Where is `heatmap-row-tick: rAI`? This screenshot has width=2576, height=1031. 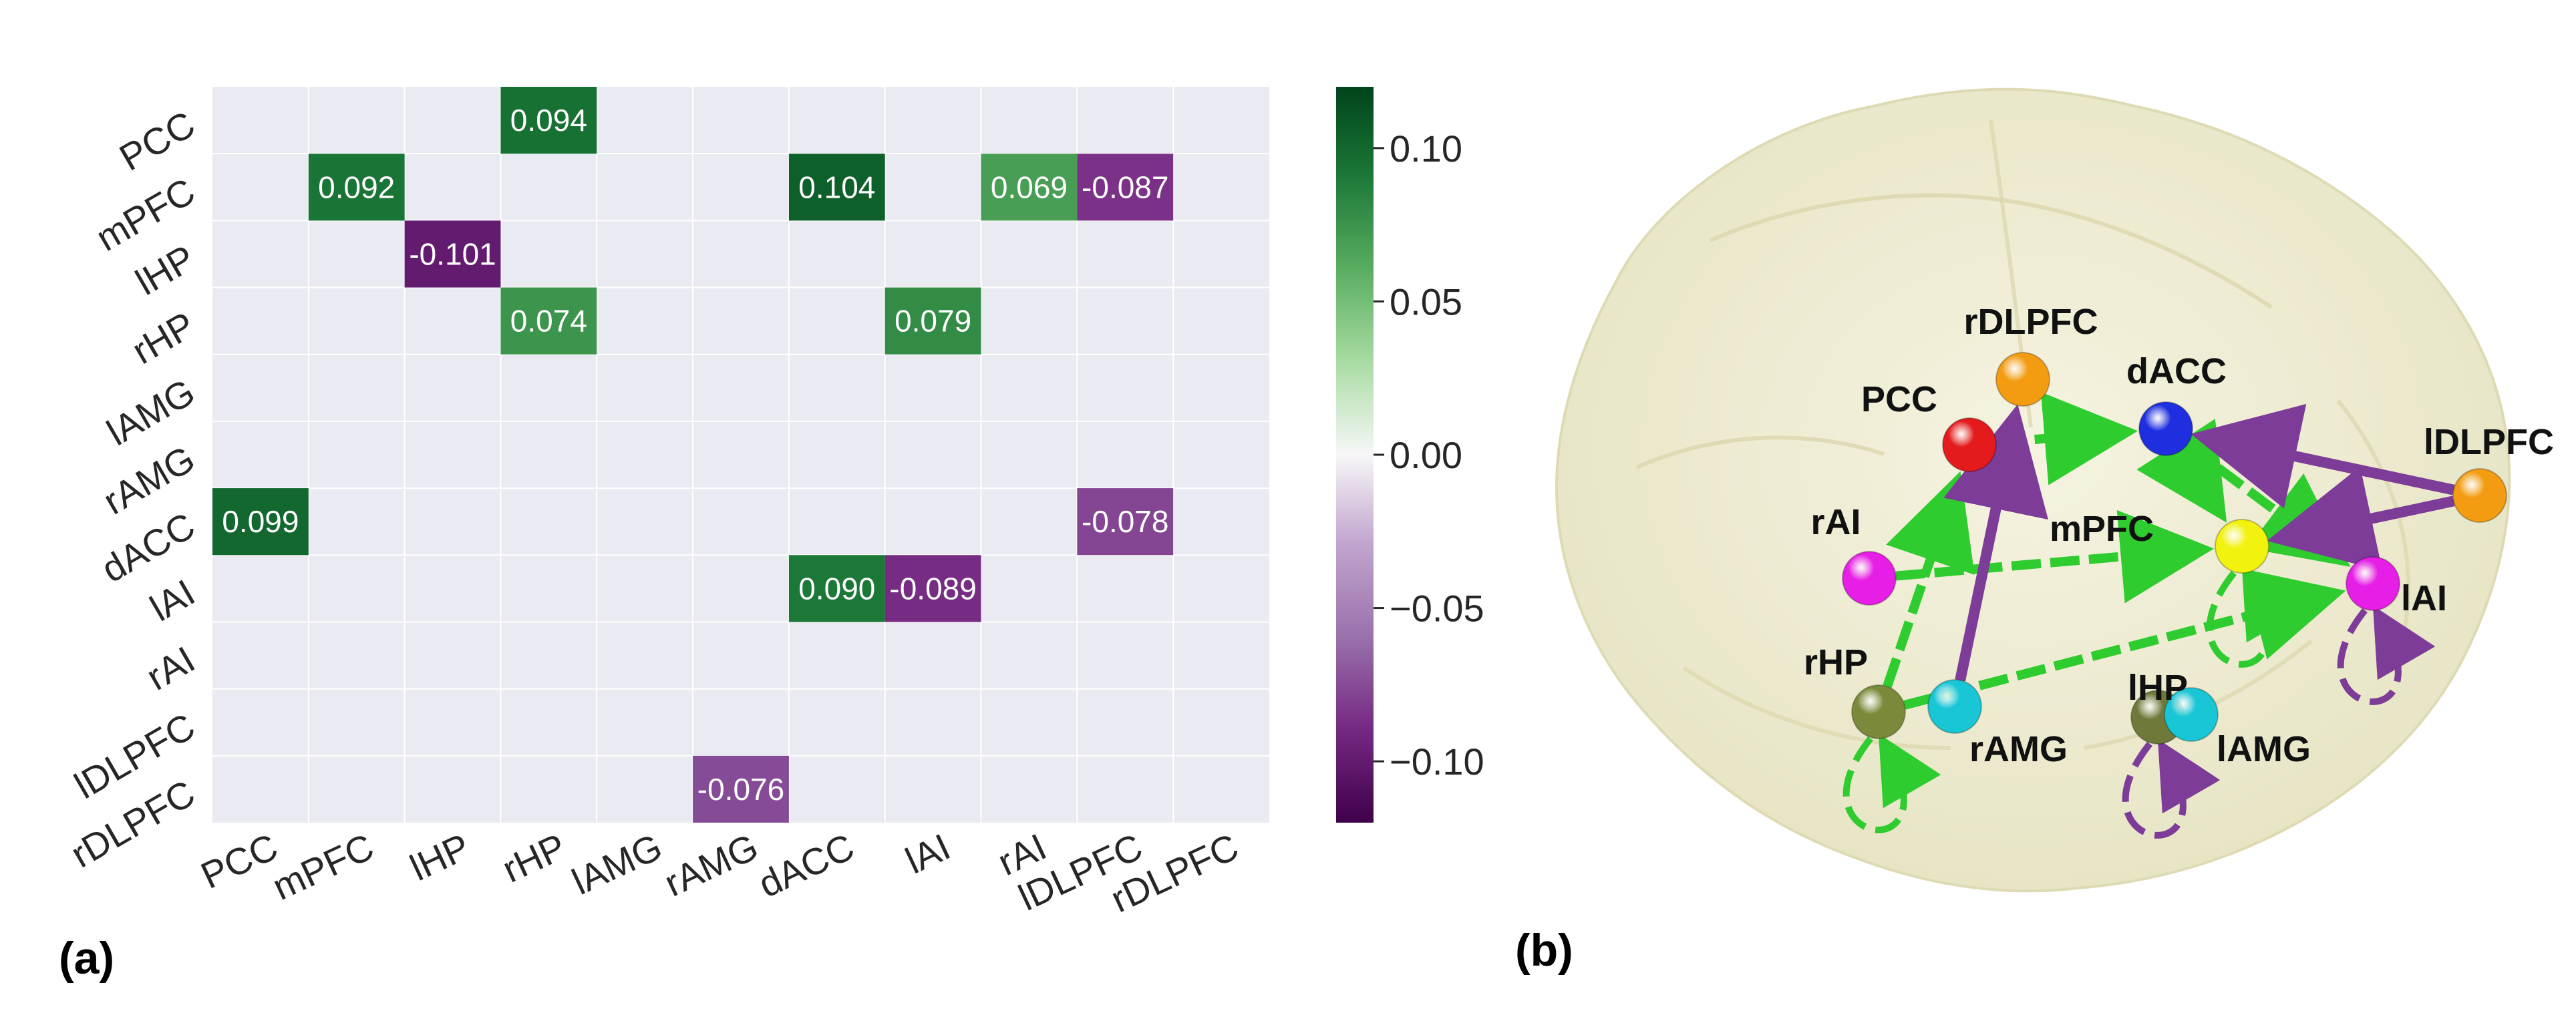 heatmap-row-tick: rAI is located at coordinates (171, 668).